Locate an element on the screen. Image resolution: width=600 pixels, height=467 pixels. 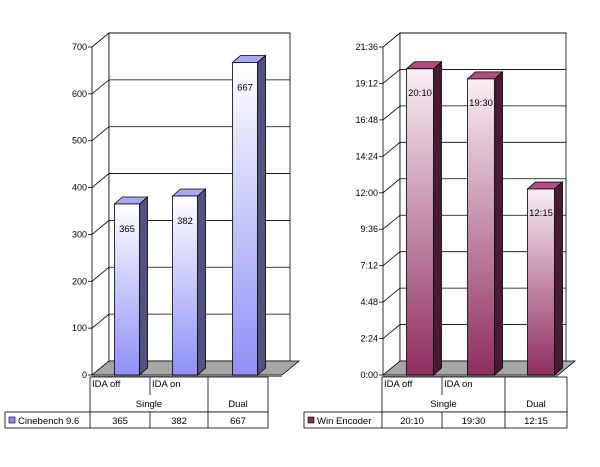
y-tick-label: 9:36 is located at coordinates (369, 229).